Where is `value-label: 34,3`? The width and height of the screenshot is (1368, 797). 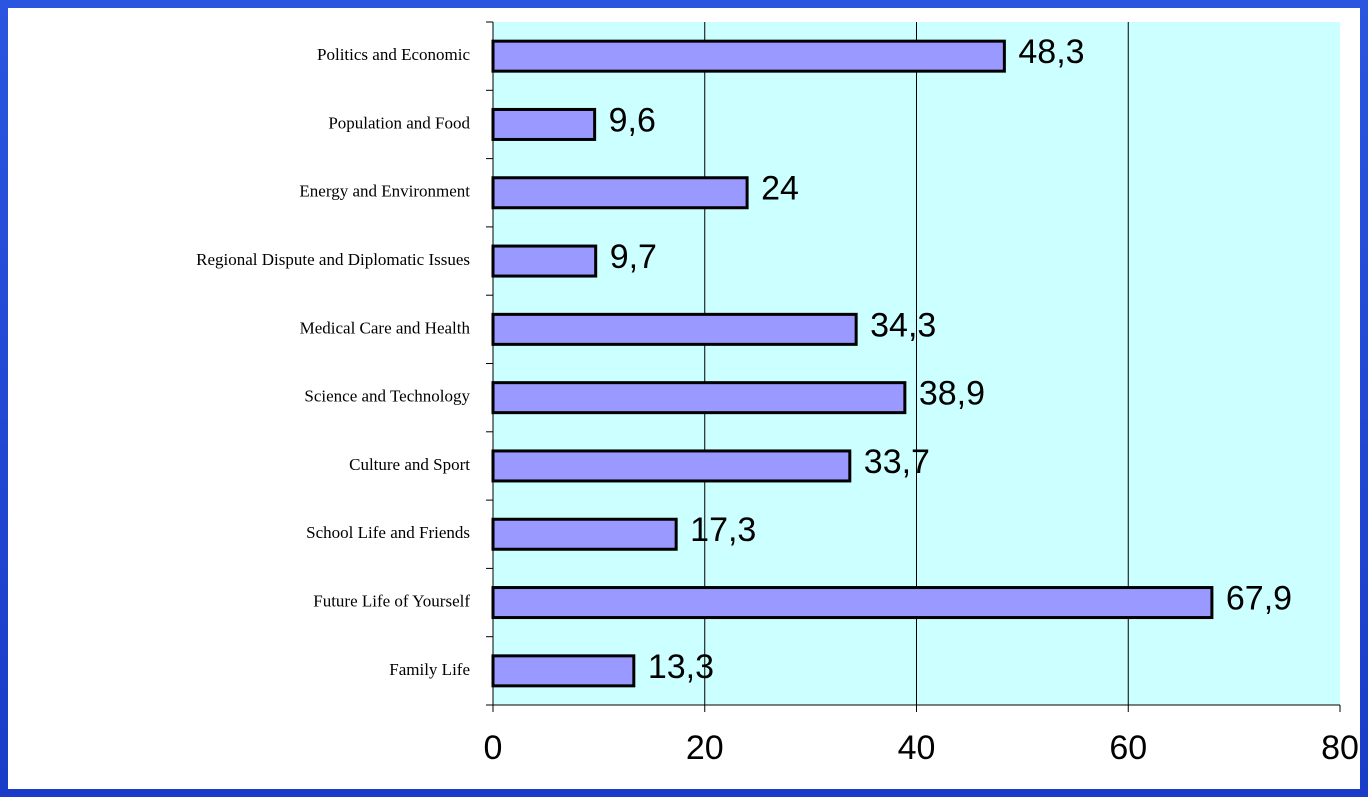 value-label: 34,3 is located at coordinates (903, 325).